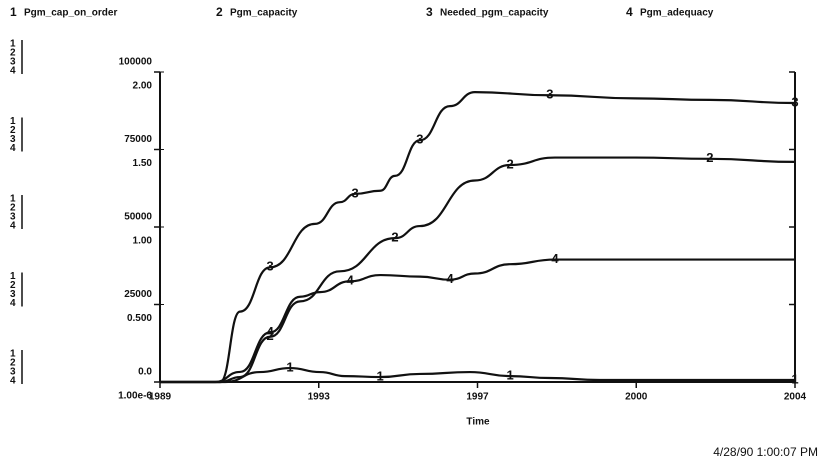 This screenshot has width=824, height=466. I want to click on legend-number: 3, so click(429, 12).